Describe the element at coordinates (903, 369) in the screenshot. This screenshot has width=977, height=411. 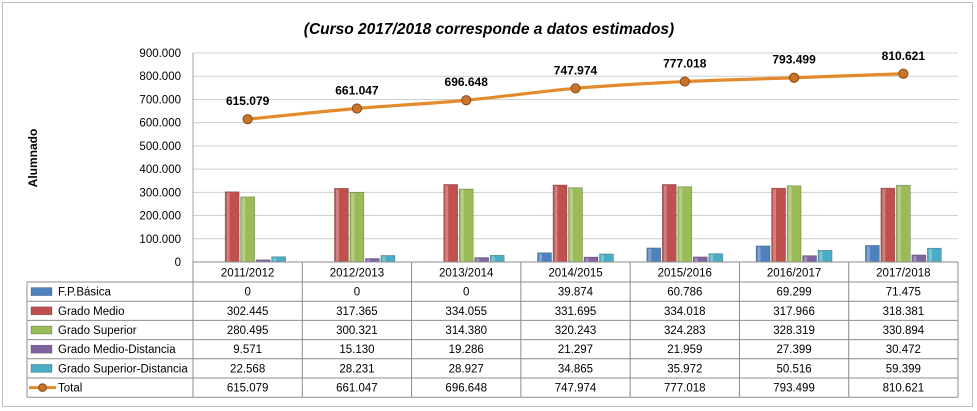
I see `table-cell-value: 59.399` at that location.